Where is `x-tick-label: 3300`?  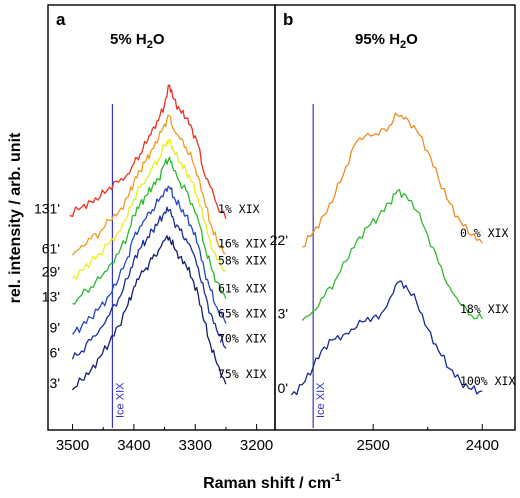
x-tick-label: 3300 is located at coordinates (195, 445).